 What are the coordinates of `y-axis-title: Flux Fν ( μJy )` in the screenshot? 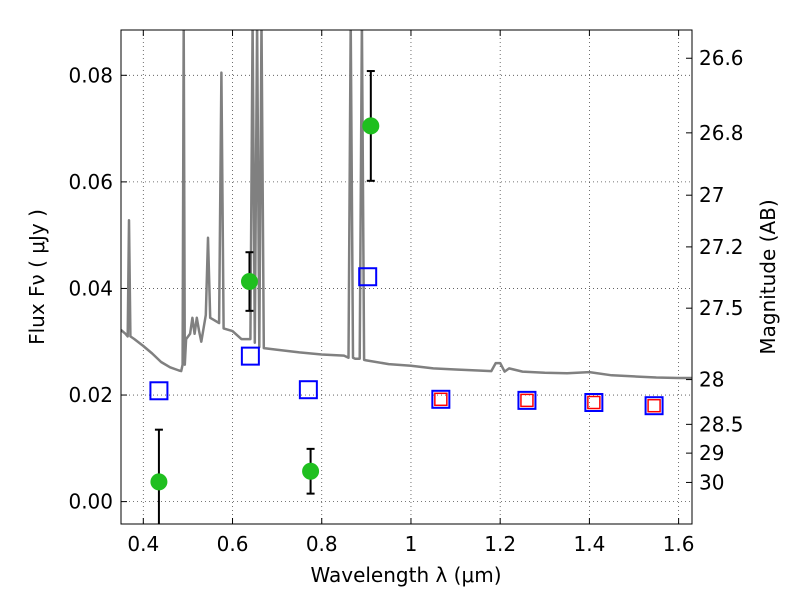 It's located at (37, 277).